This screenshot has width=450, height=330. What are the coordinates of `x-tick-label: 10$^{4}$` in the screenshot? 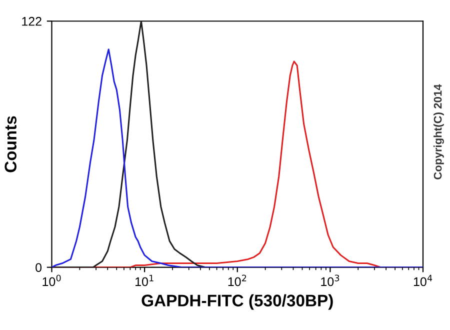 It's located at (423, 280).